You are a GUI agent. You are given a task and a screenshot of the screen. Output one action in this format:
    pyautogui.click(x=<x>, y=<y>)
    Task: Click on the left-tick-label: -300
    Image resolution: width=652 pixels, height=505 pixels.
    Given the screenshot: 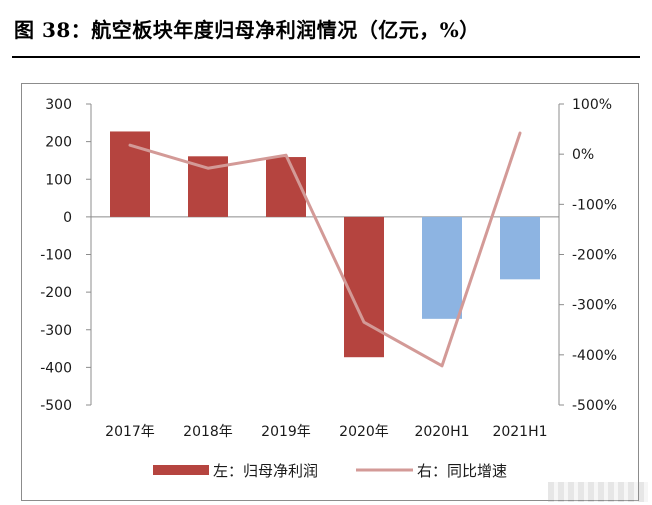 What is the action you would take?
    pyautogui.click(x=56, y=331)
    